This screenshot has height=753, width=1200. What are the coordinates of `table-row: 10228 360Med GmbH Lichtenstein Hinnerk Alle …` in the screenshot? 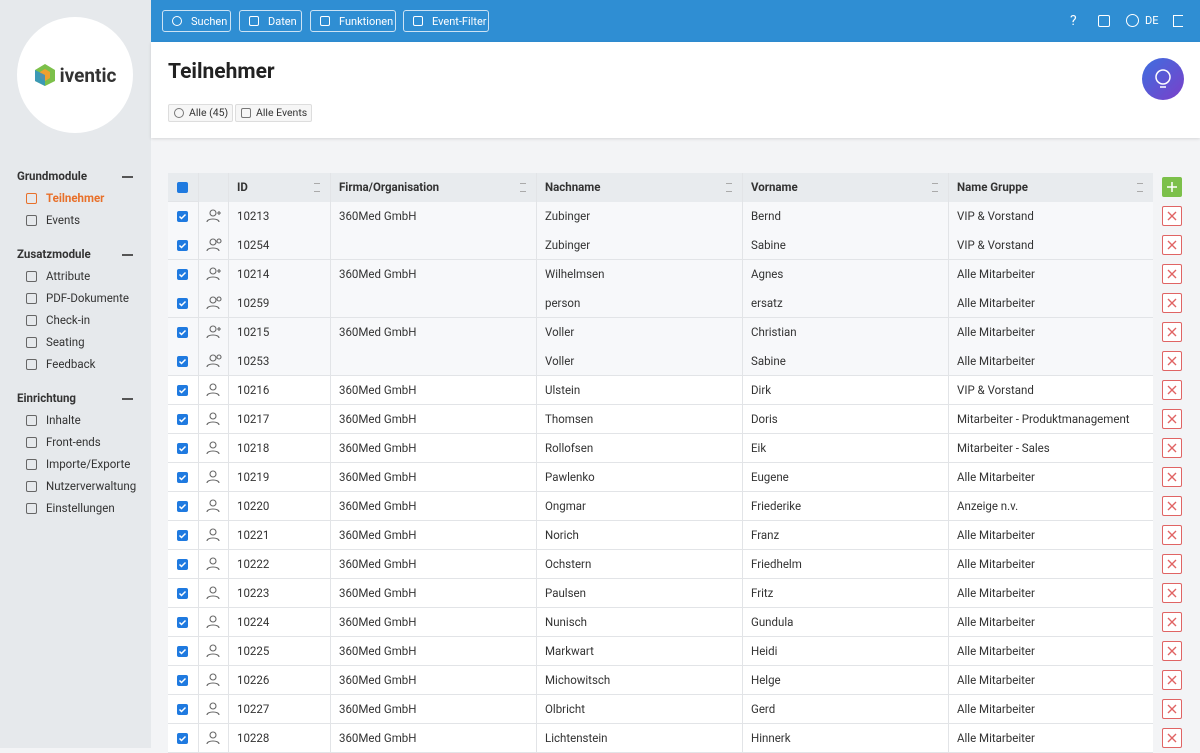 It's located at (660, 738).